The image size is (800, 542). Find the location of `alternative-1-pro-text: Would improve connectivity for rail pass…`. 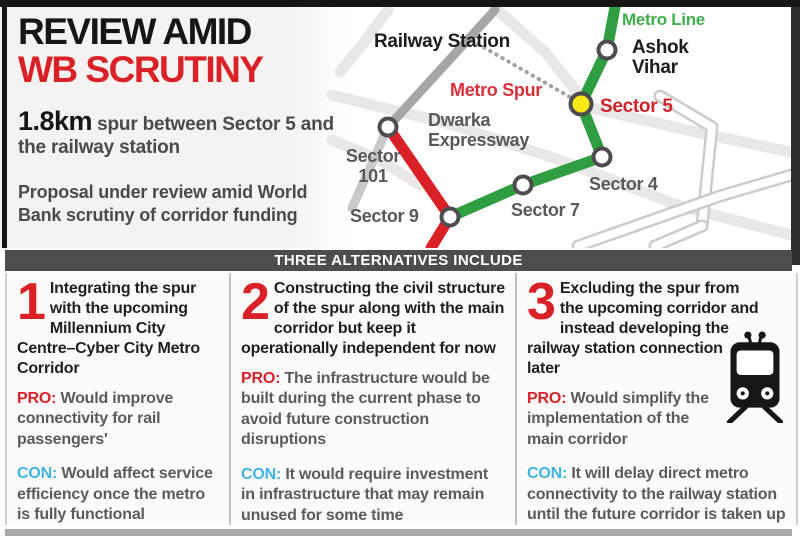

alternative-1-pro-text: Would improve connectivity for rail pass… is located at coordinates (95, 419).